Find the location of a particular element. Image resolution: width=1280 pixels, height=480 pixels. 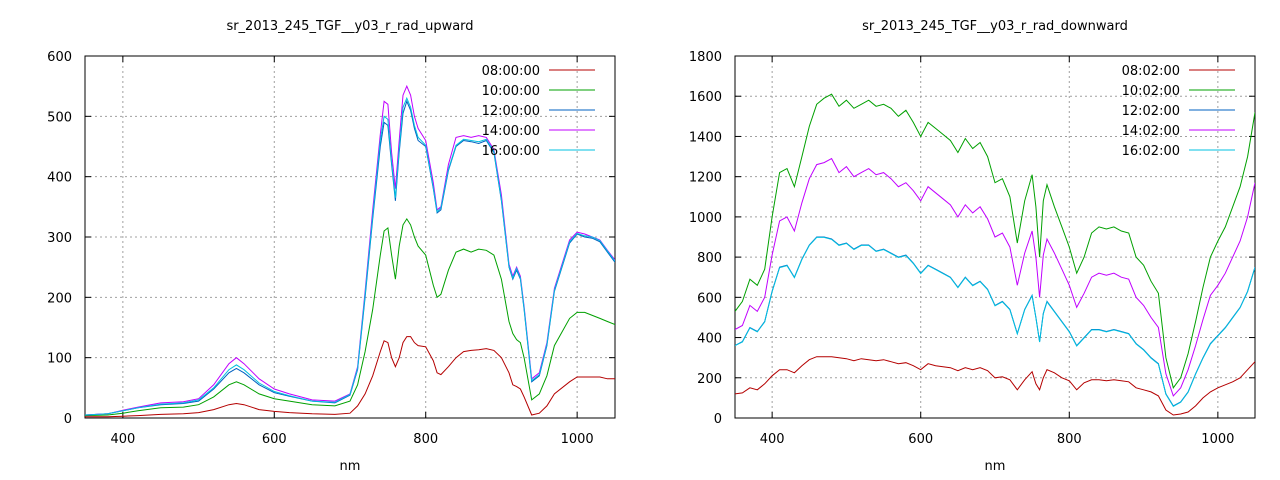

y-tick-label: 1400 is located at coordinates (705, 137).